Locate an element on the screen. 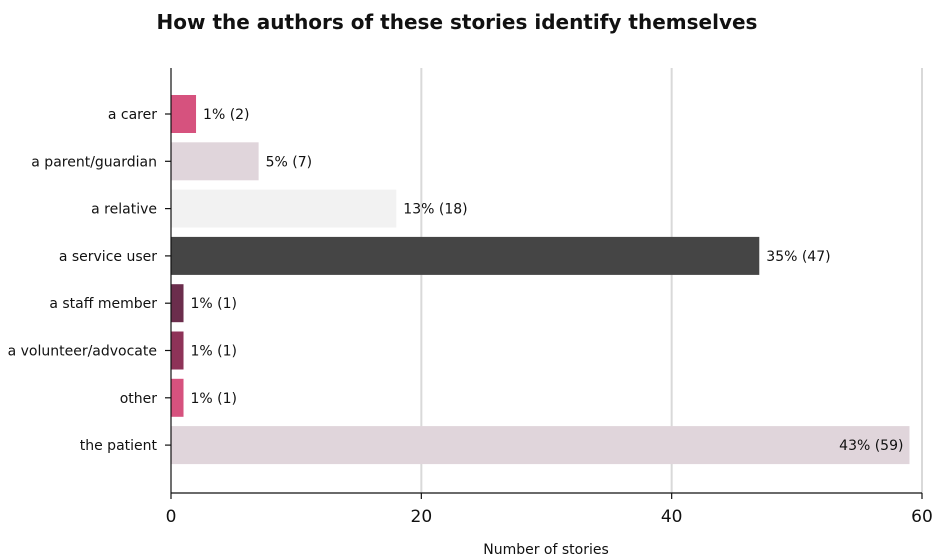  x-tick-label: 0 is located at coordinates (171, 517).